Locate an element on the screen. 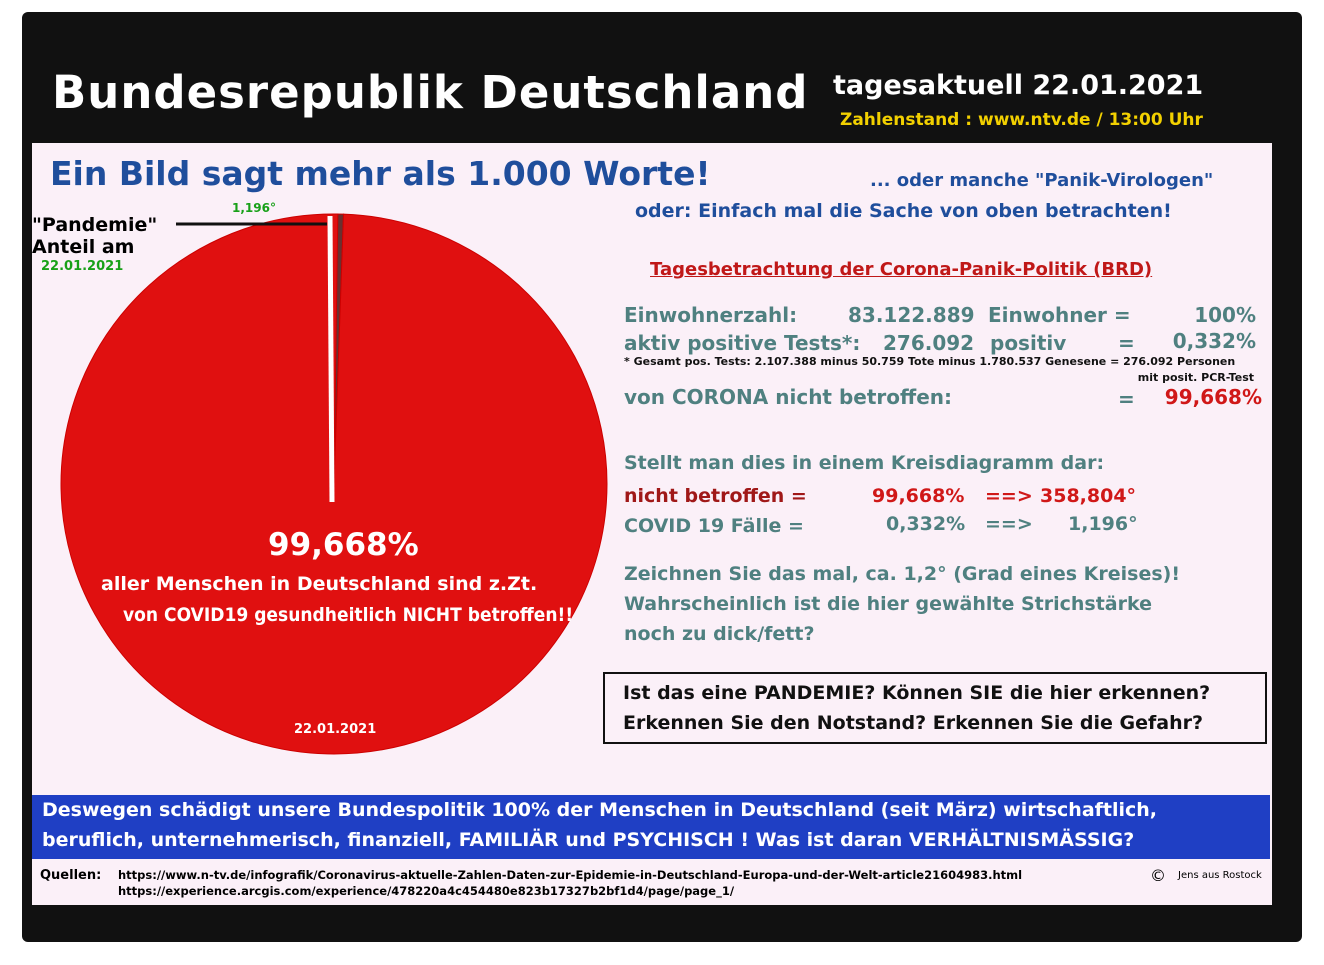 Image resolution: width=1324 pixels, height=965 pixels. stat-unit-population: Einwohner = is located at coordinates (1059, 315).